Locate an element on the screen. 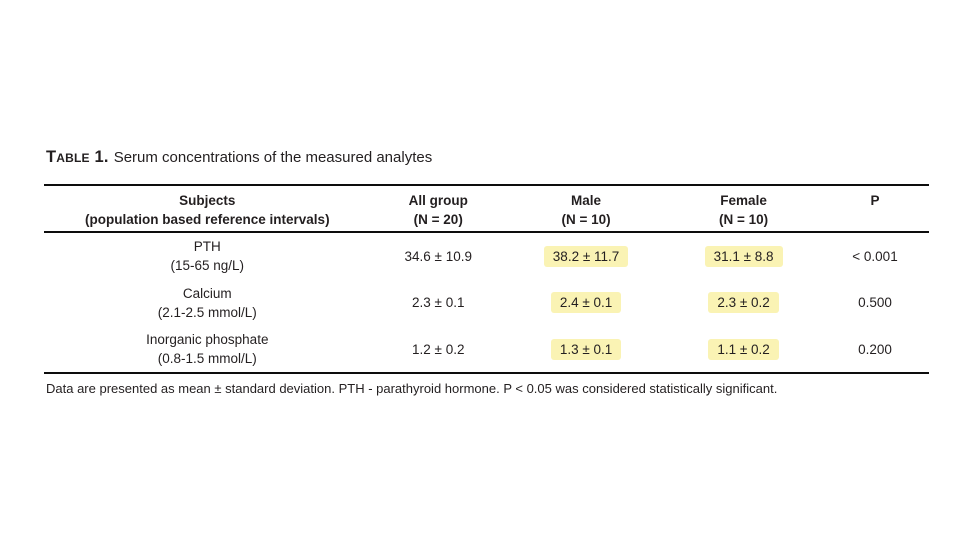  header-female: Female (N = 10) is located at coordinates (743, 208).